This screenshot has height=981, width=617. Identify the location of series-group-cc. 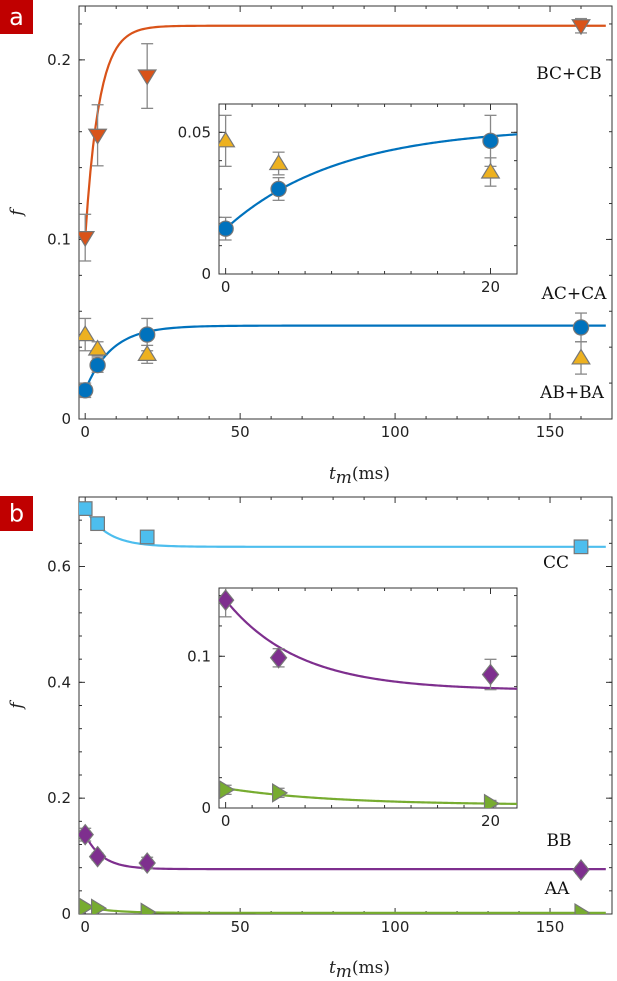
(342, 528).